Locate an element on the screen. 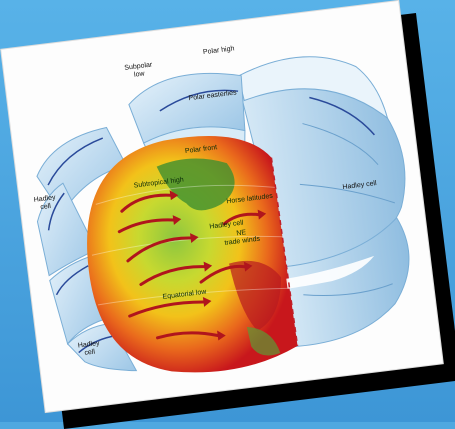 Image resolution: width=455 pixels, height=429 pixels. equator-cloud-band is located at coordinates (330, 272).